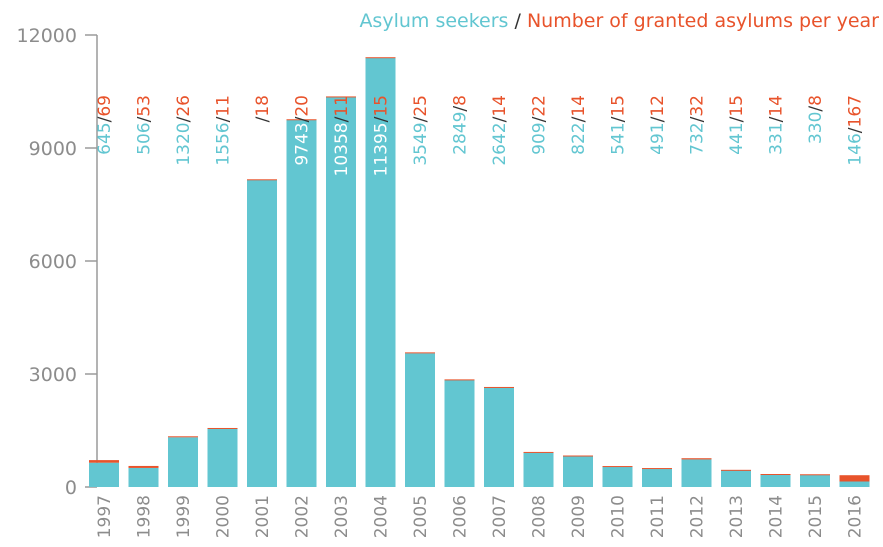 The height and width of the screenshot is (547, 883). I want to click on x-tick-label: 1998, so click(145, 516).